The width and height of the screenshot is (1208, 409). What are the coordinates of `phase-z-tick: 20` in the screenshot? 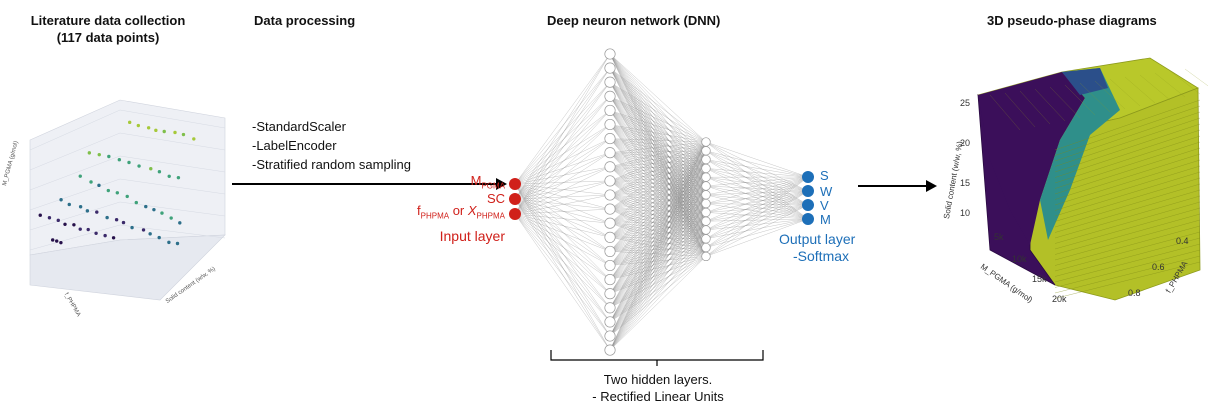 It's located at (965, 143).